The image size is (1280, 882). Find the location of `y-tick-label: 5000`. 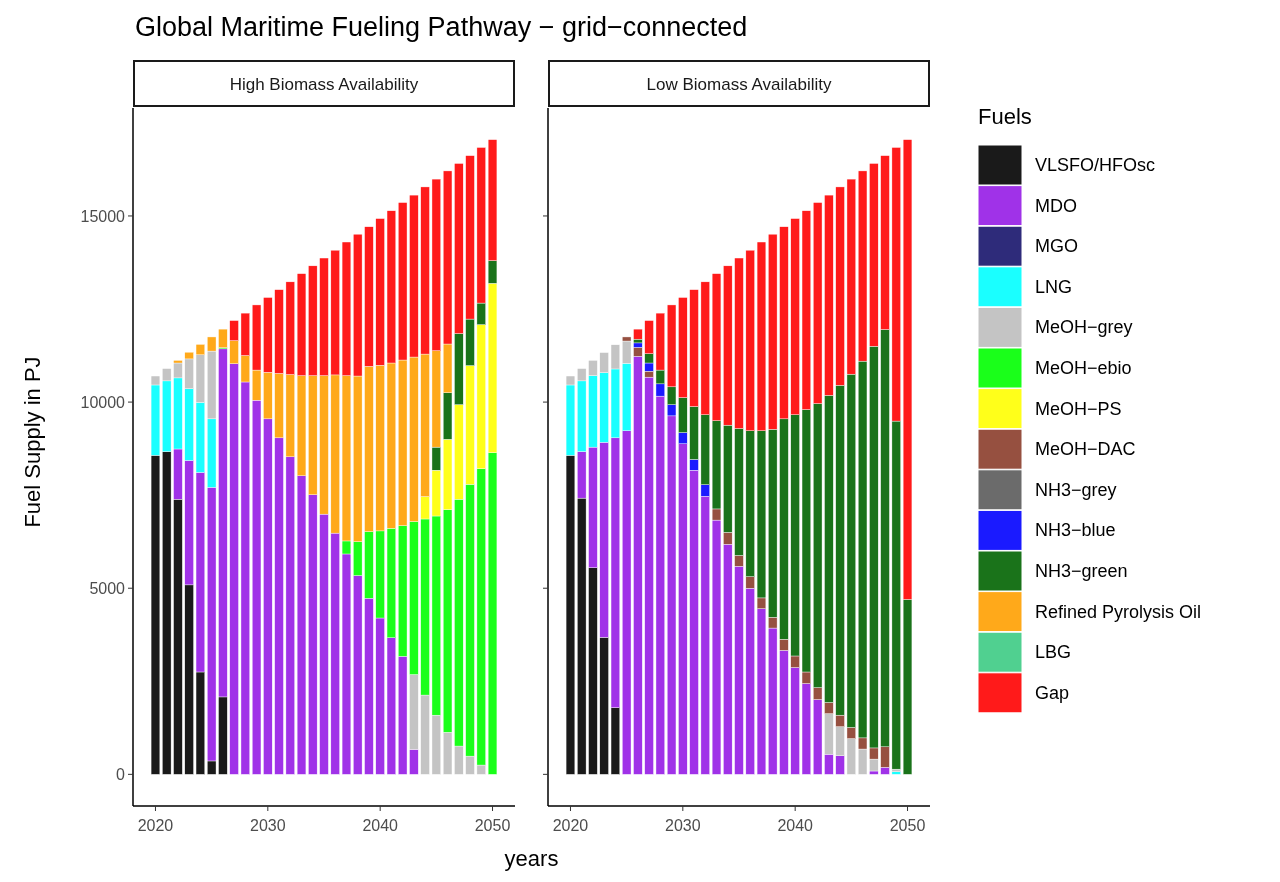

y-tick-label: 5000 is located at coordinates (107, 589).